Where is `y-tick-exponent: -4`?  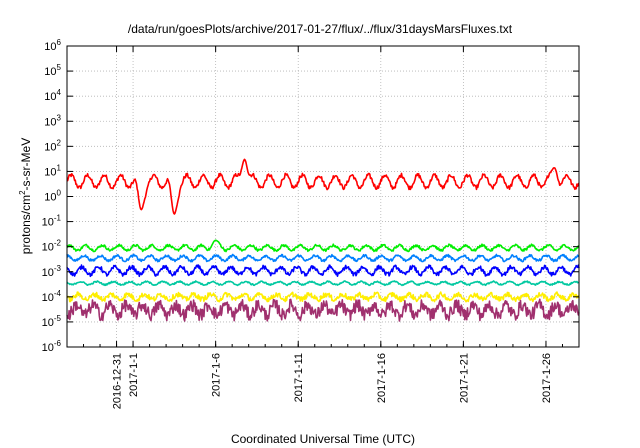 y-tick-exponent: -4 is located at coordinates (58, 293).